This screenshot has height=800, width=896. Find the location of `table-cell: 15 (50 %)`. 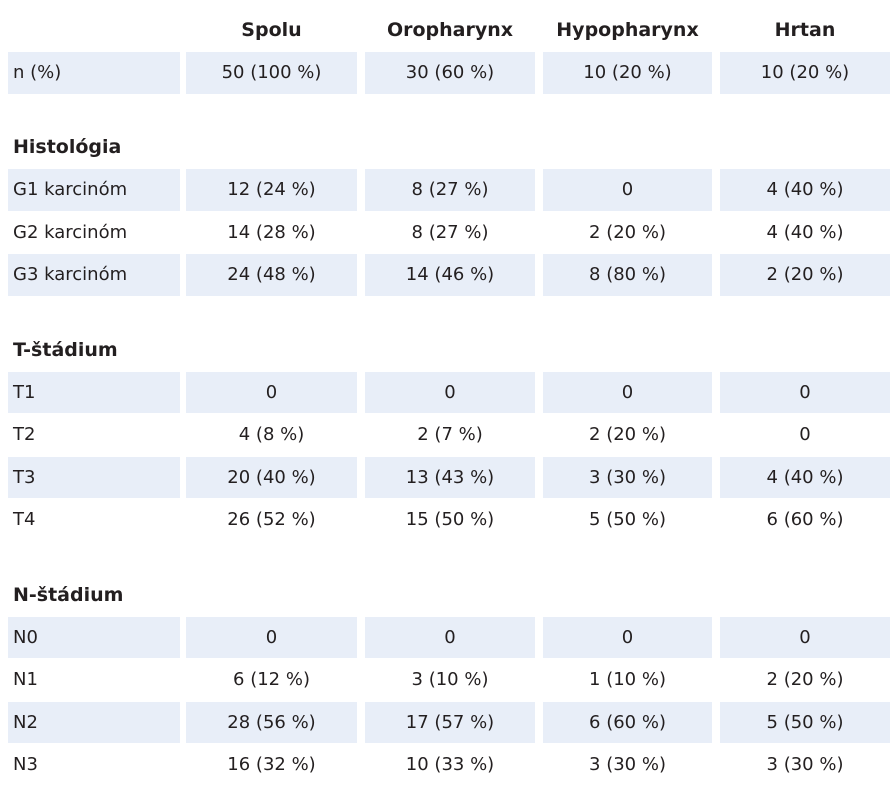

table-cell: 15 (50 %) is located at coordinates (450, 520).